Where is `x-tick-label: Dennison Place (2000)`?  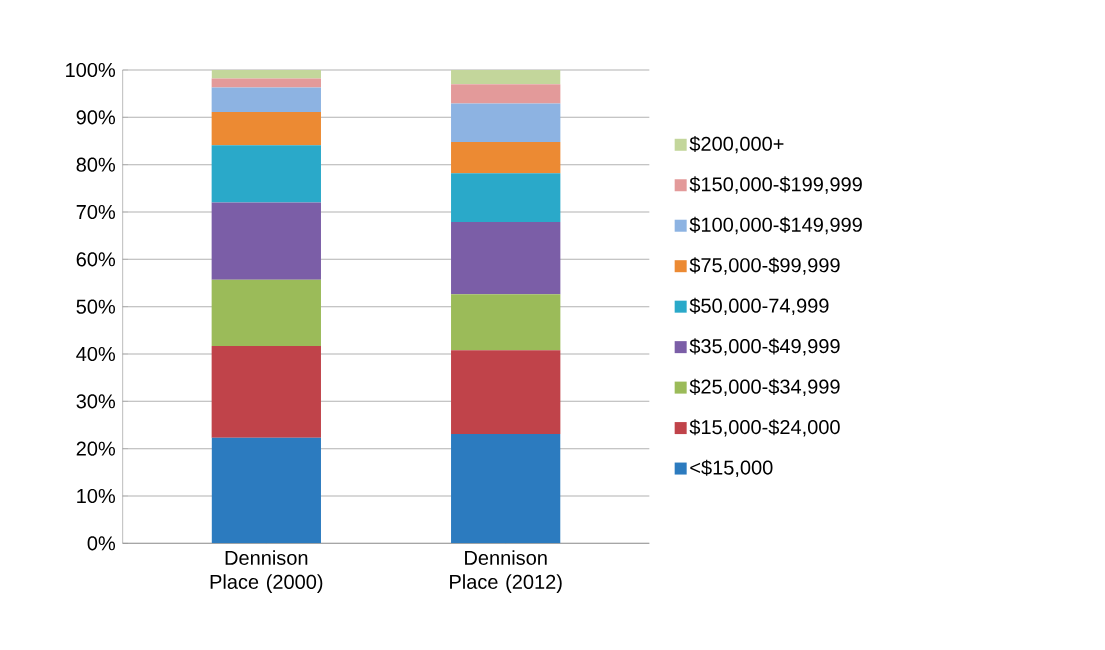 x-tick-label: Dennison Place (2000) is located at coordinates (266, 571).